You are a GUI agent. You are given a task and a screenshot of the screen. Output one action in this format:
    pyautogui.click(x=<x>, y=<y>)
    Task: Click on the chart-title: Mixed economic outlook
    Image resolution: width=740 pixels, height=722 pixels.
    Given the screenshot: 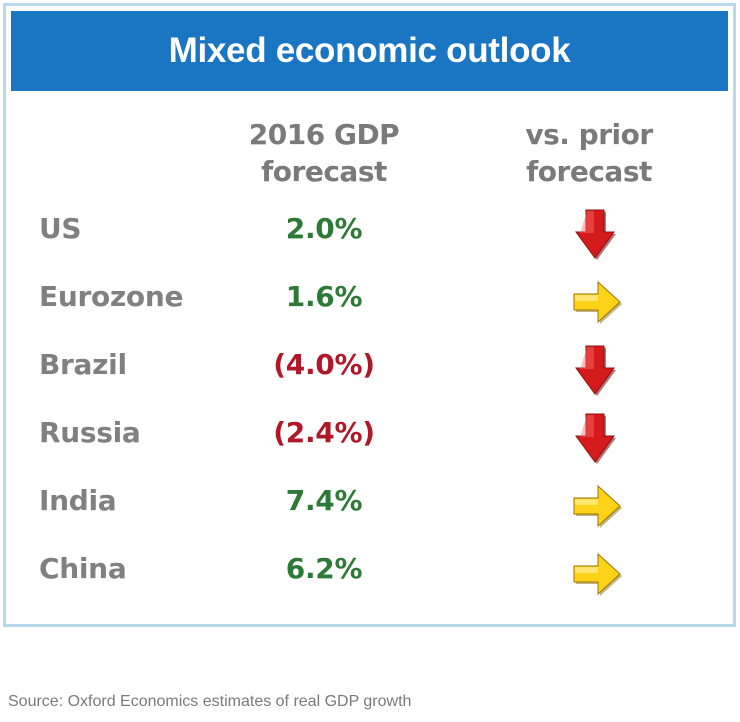 What is the action you would take?
    pyautogui.click(x=369, y=50)
    